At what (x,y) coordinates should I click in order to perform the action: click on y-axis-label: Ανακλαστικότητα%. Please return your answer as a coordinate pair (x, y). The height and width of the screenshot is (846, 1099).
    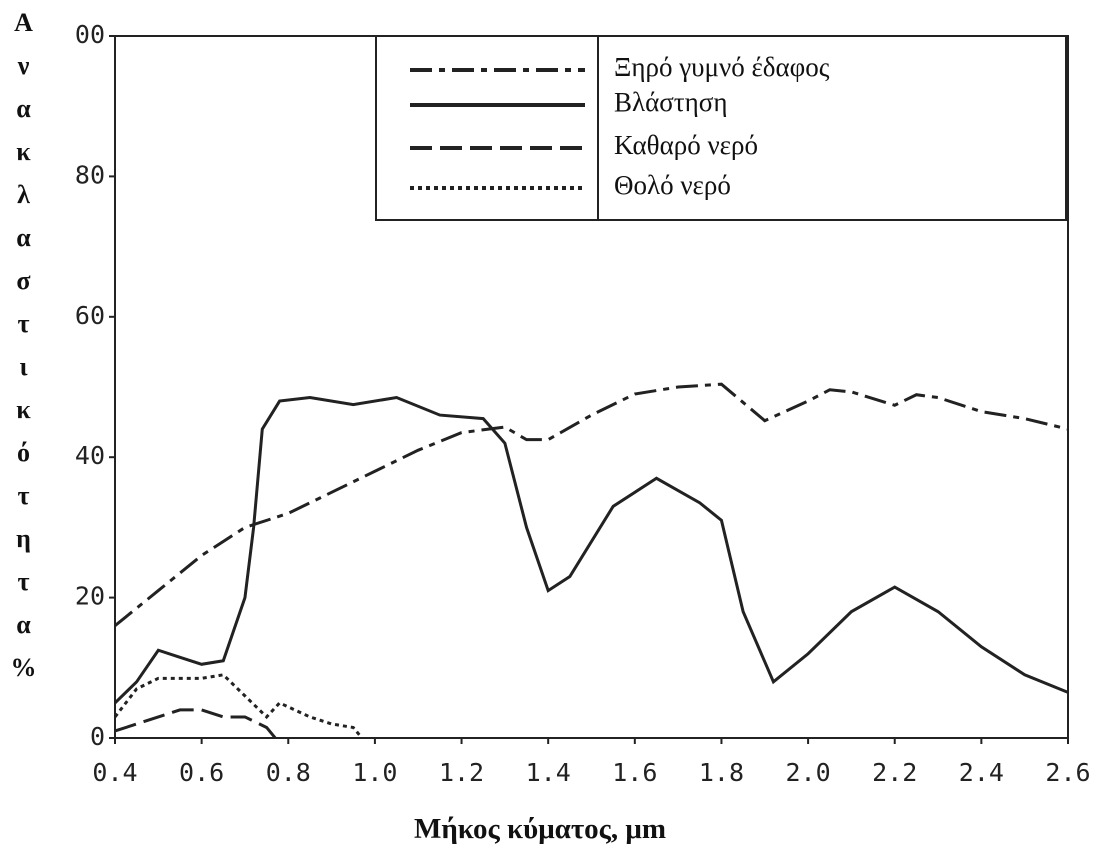
    Looking at the image, I should click on (23, 352).